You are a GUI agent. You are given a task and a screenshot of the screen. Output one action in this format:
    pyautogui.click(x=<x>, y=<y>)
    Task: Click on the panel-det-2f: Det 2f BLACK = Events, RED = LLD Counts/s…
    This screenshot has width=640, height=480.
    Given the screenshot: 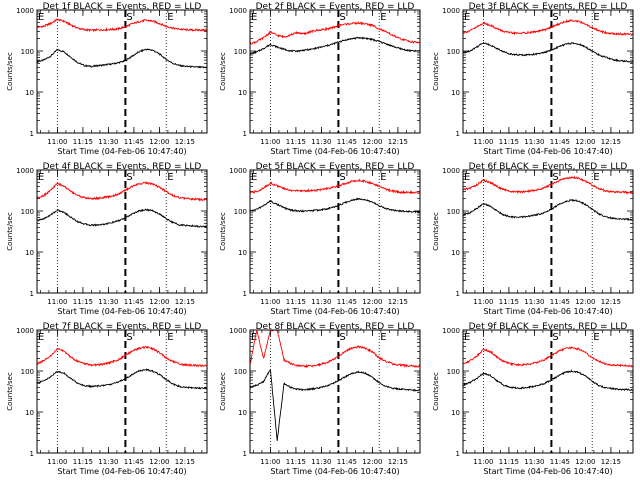 What is the action you would take?
    pyautogui.click(x=320, y=79)
    